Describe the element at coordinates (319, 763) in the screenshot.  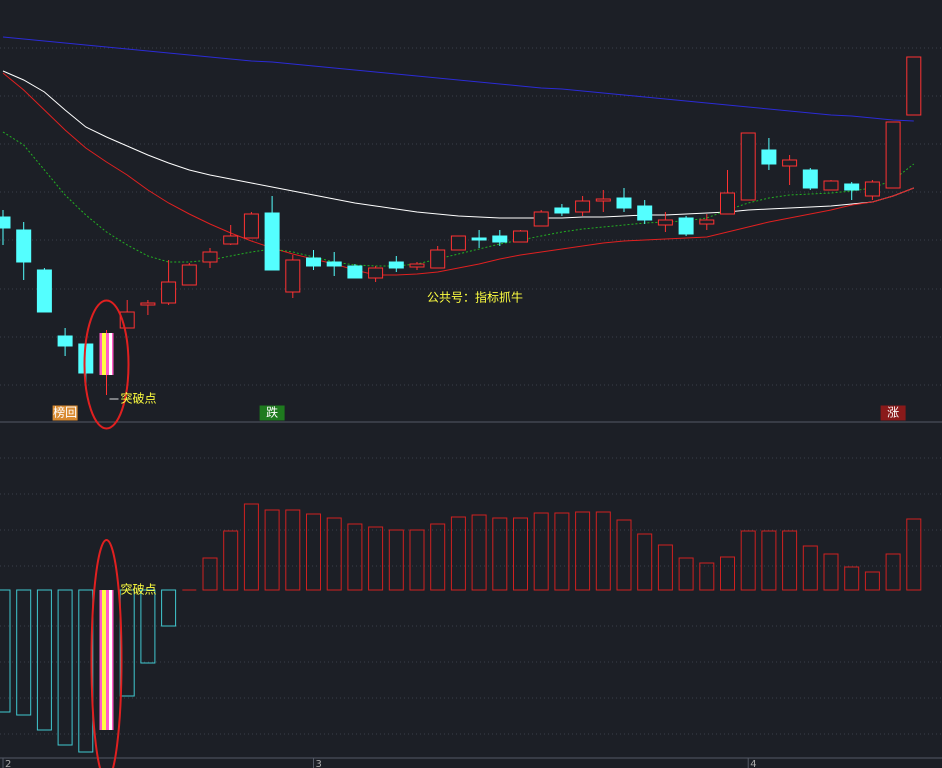
I see `x-tick-label: 3` at that location.